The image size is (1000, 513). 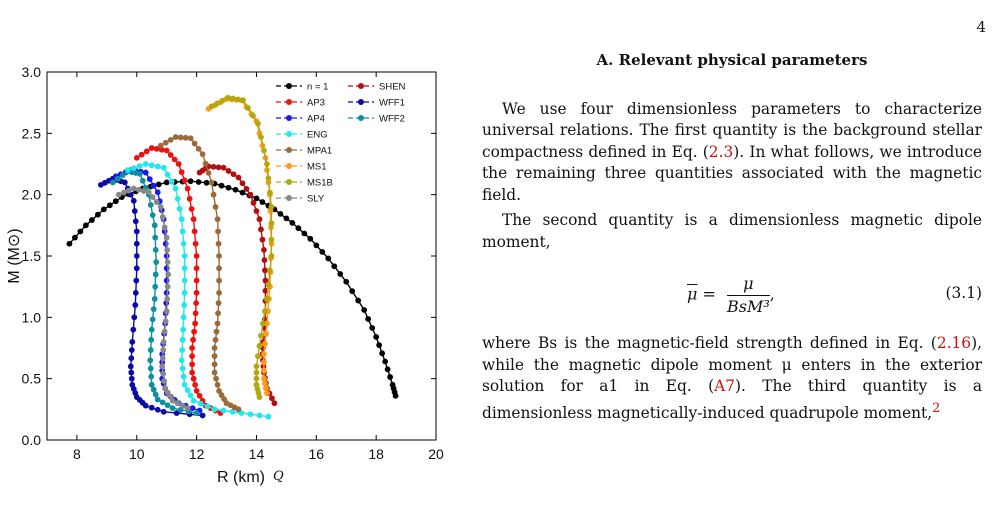 What do you see at coordinates (725, 386) in the screenshot?
I see `eq-ref-a7: A7` at bounding box center [725, 386].